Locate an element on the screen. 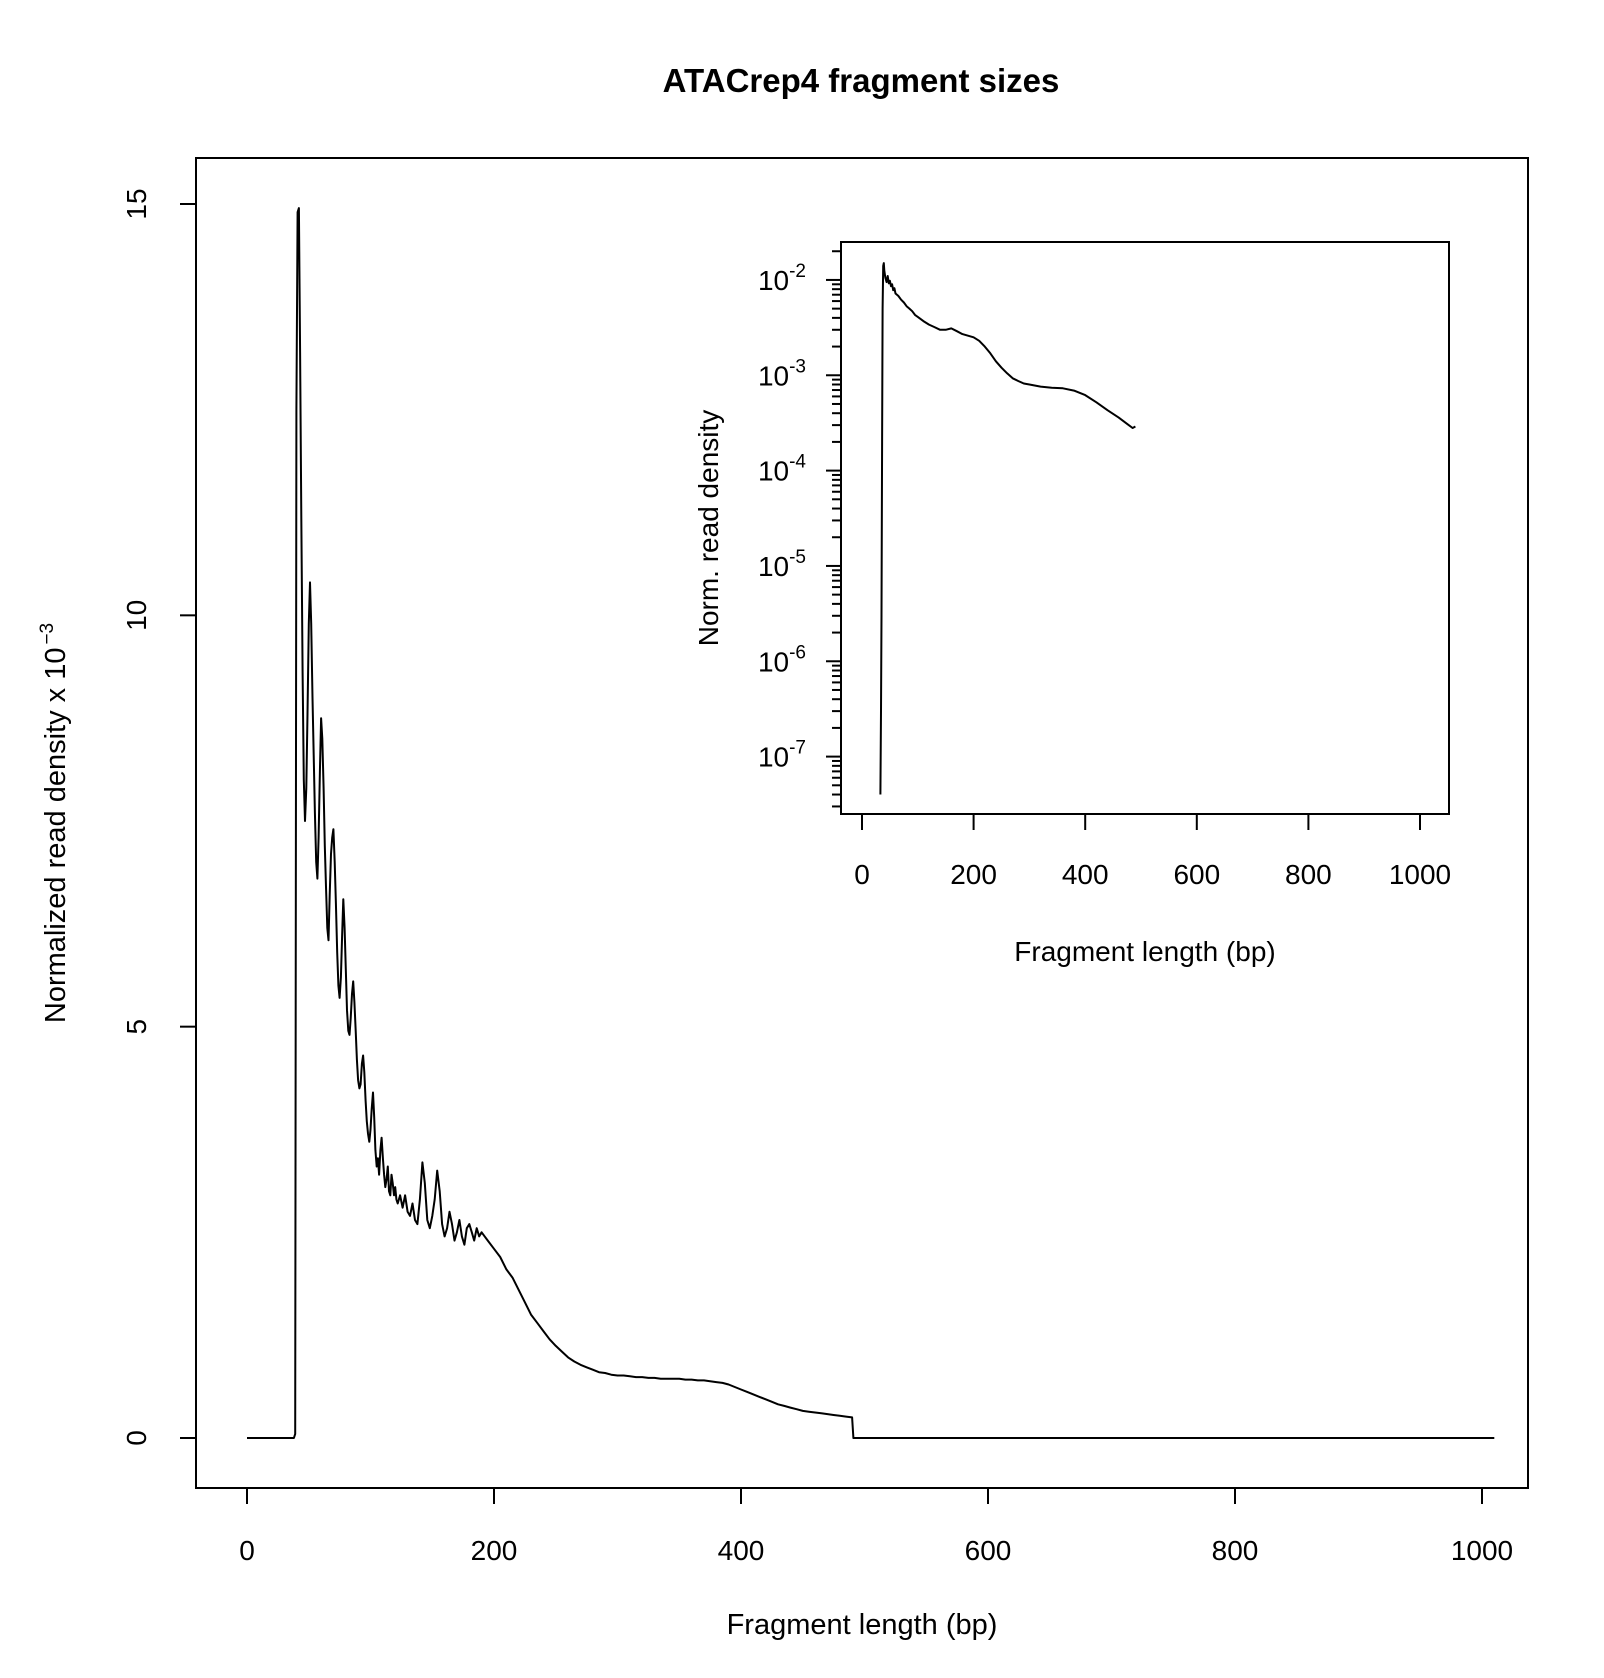  main-y-axis: 0 5 10 15 is located at coordinates (159, 817).